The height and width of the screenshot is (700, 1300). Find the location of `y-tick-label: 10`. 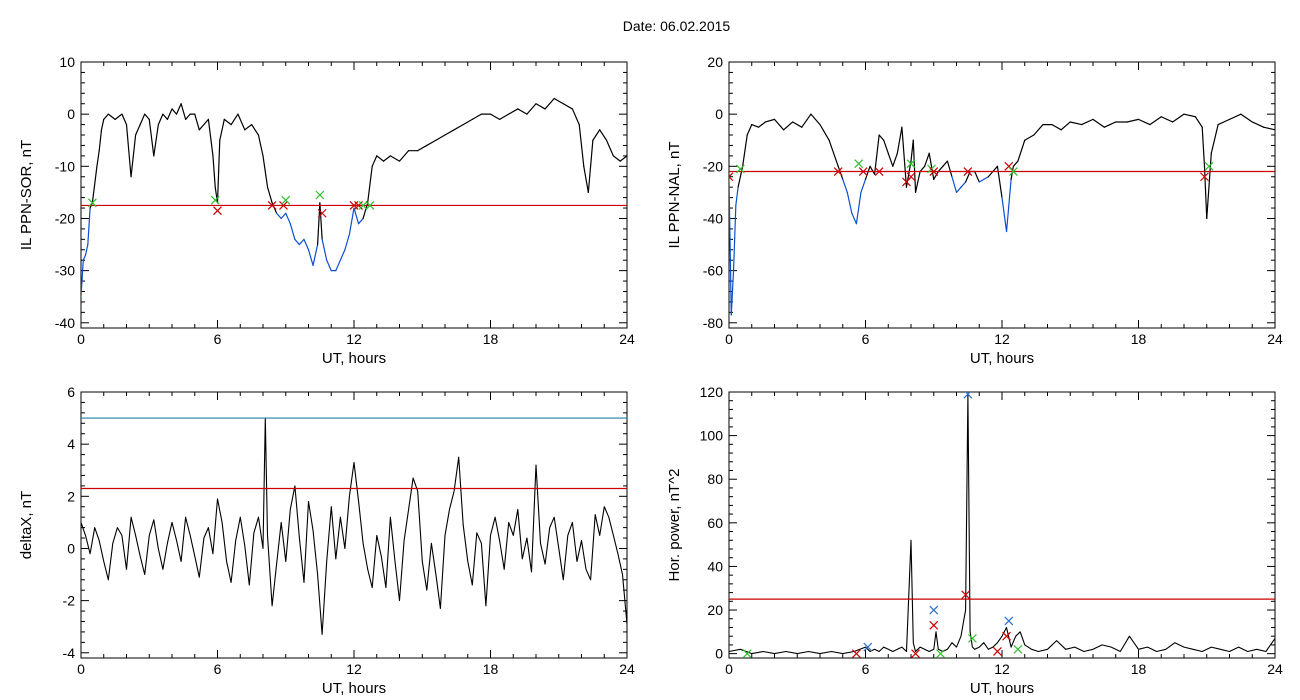

y-tick-label: 10 is located at coordinates (67, 62).